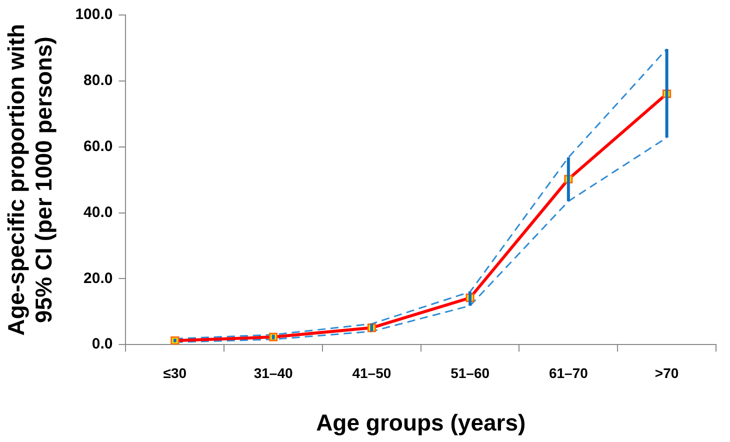  What do you see at coordinates (94, 15) in the screenshot?
I see `y-tick-label: 100.0` at bounding box center [94, 15].